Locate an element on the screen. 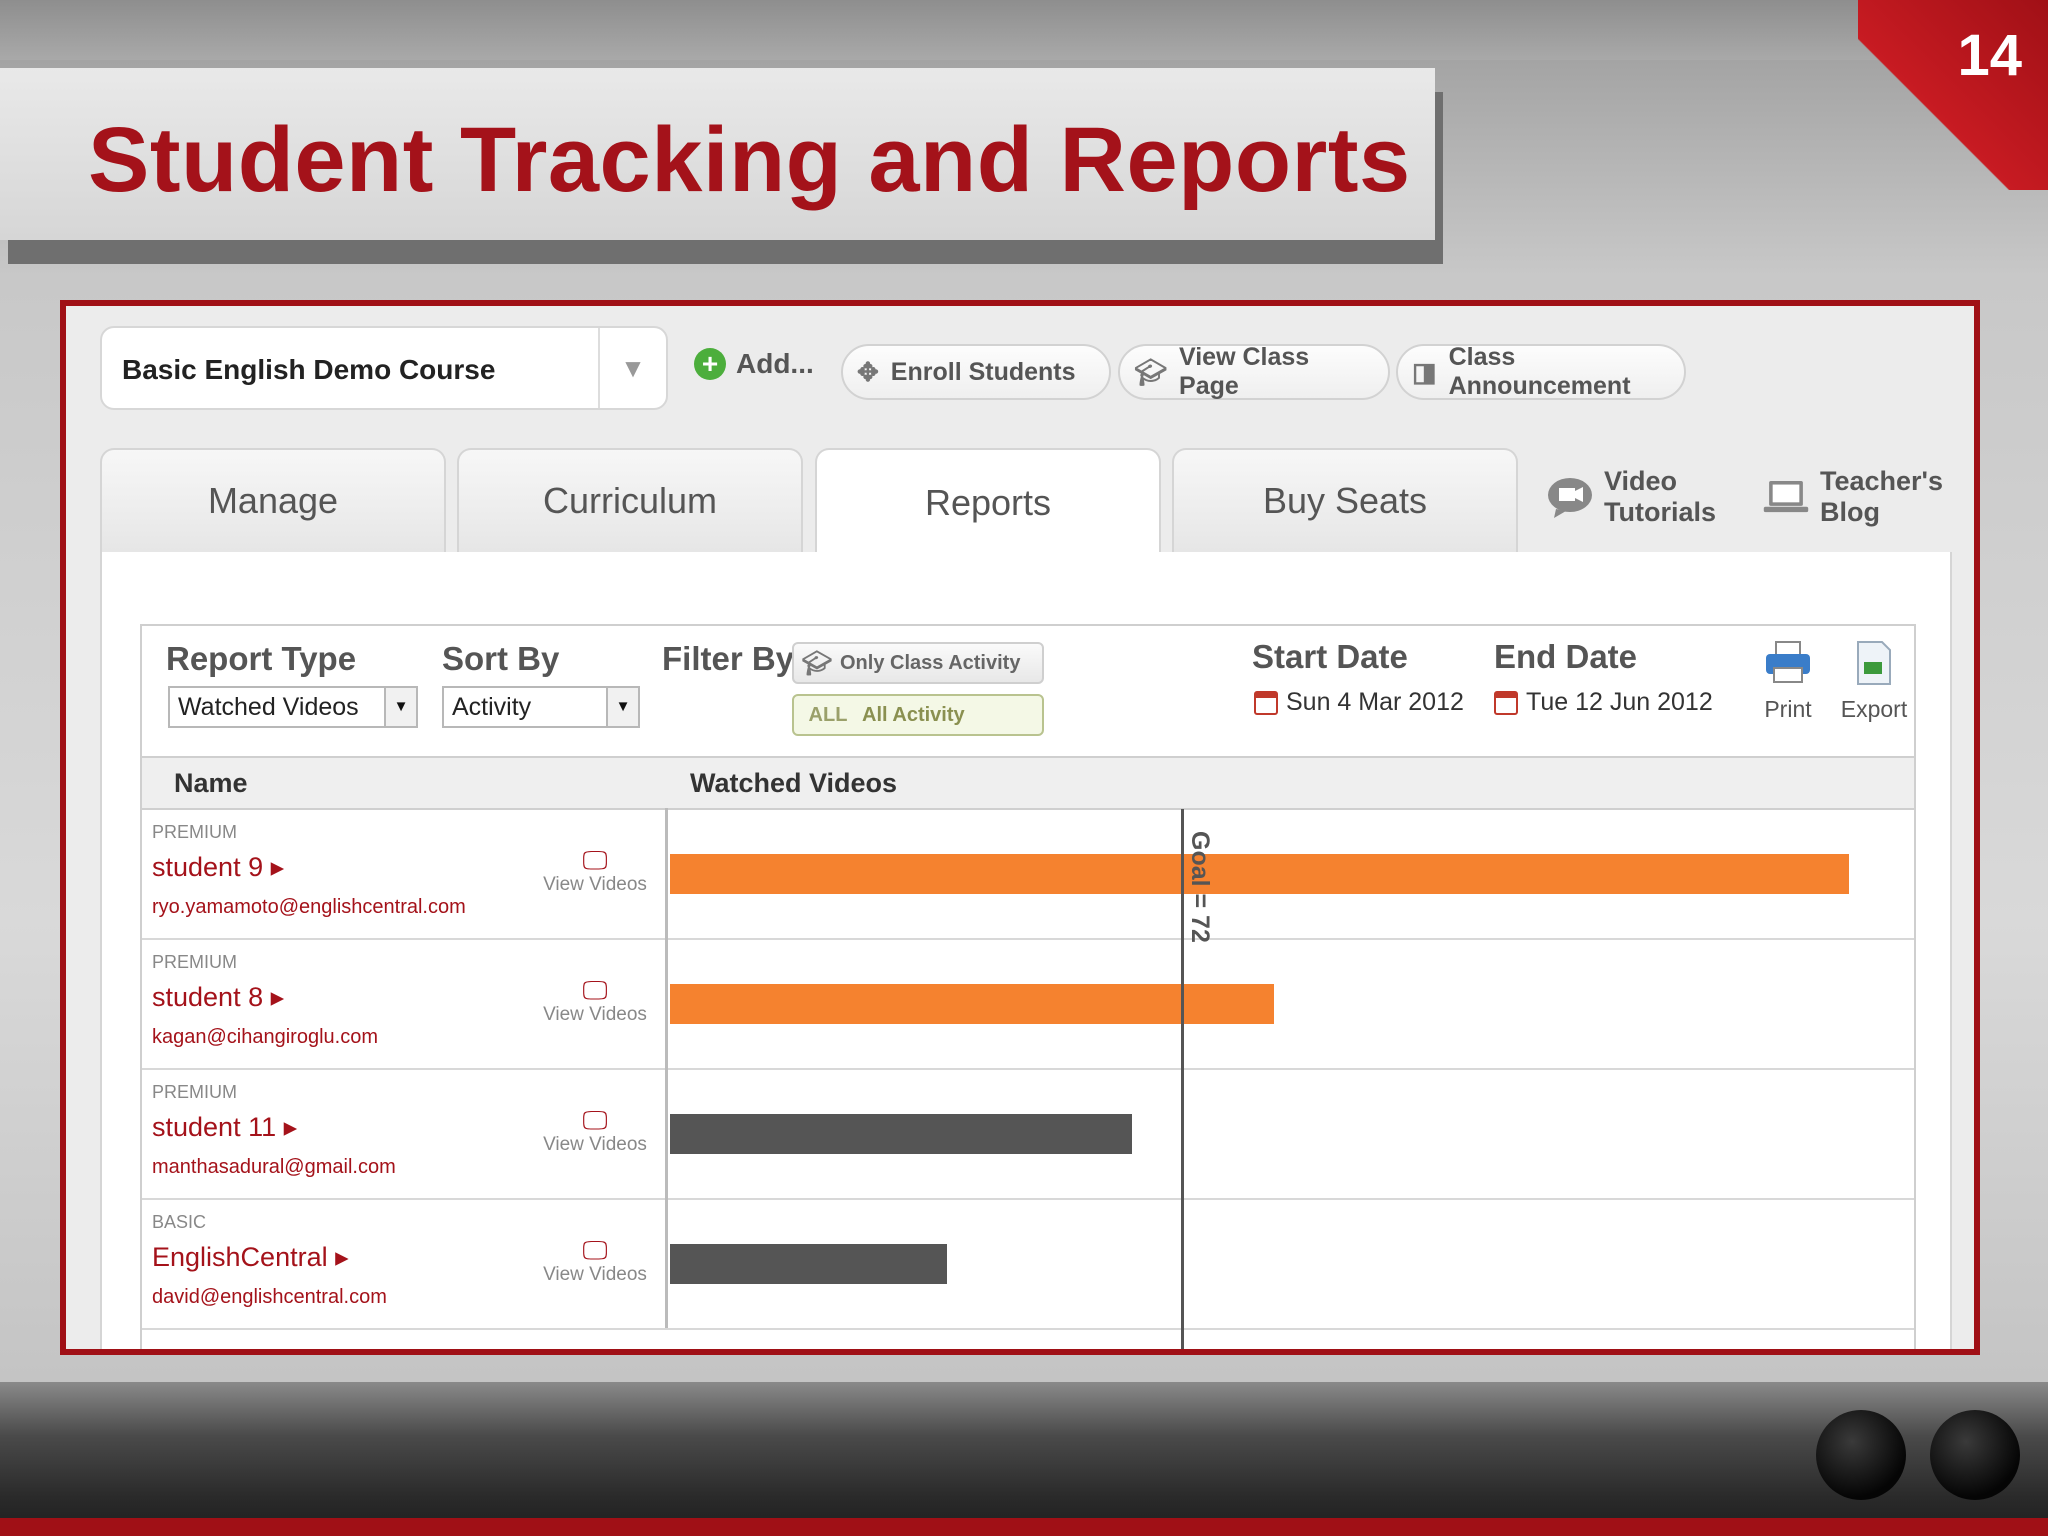 Image resolution: width=2048 pixels, height=1536 pixels. video-tutorials-link: Video Tutorials is located at coordinates (1631, 497).